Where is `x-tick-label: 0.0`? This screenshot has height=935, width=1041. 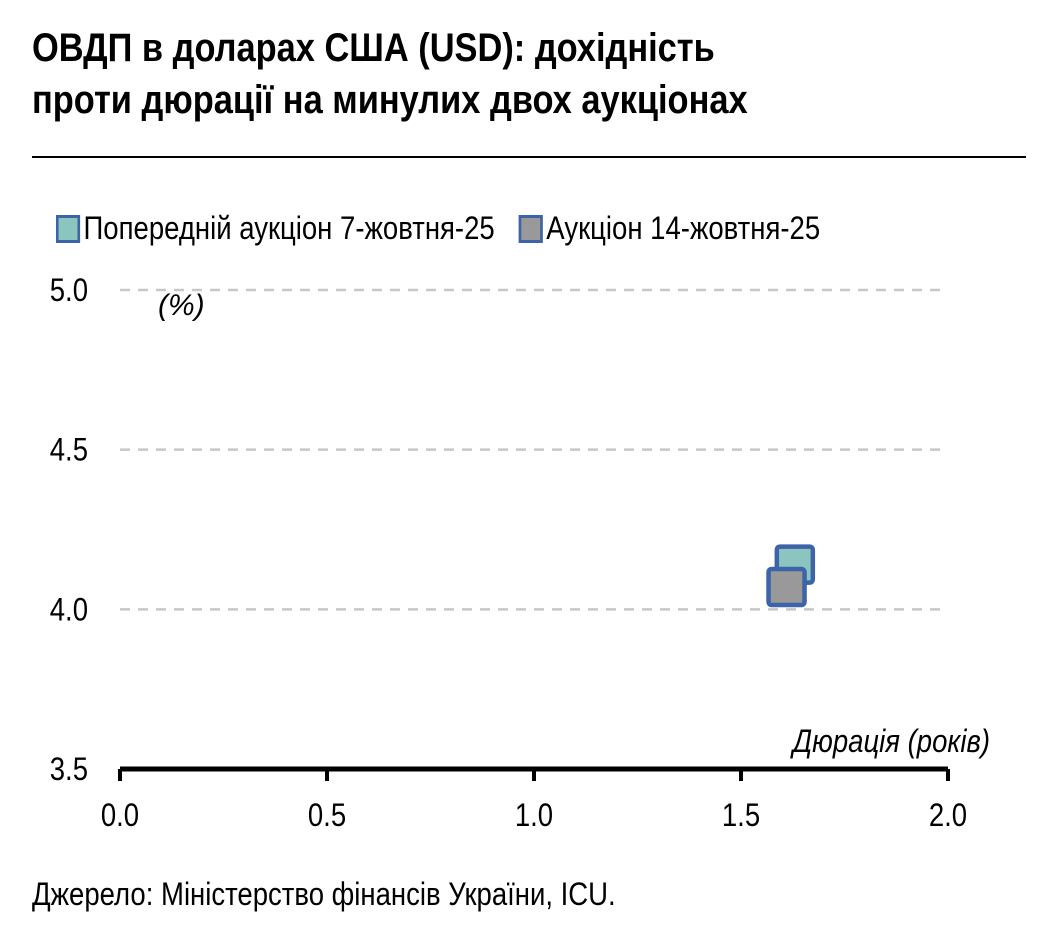
x-tick-label: 0.0 is located at coordinates (120, 815).